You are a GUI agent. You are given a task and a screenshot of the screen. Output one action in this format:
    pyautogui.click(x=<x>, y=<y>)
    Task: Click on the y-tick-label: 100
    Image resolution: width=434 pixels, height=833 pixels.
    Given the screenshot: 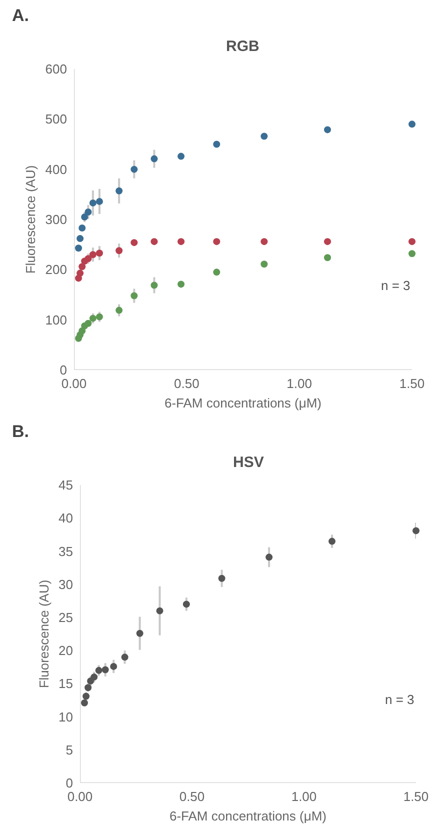 What is the action you would take?
    pyautogui.click(x=56, y=320)
    